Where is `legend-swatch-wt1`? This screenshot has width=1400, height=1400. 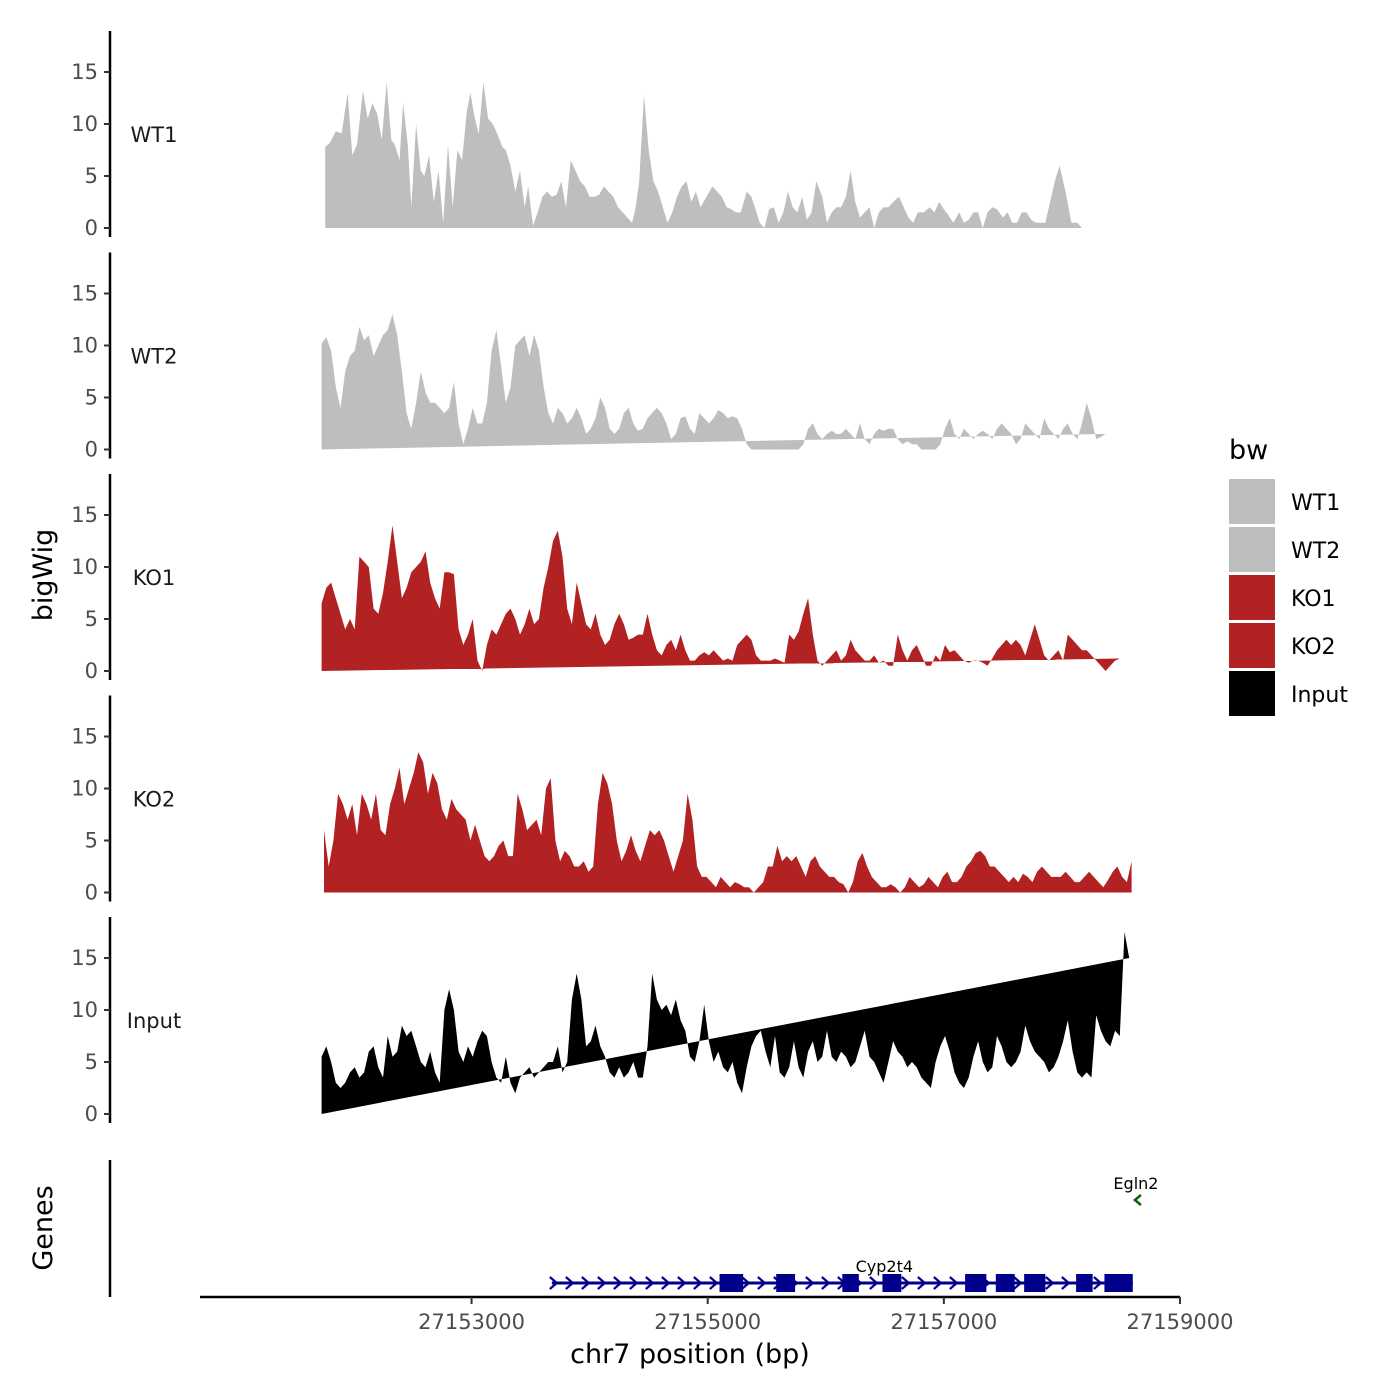 legend-swatch-wt1 is located at coordinates (1252, 501).